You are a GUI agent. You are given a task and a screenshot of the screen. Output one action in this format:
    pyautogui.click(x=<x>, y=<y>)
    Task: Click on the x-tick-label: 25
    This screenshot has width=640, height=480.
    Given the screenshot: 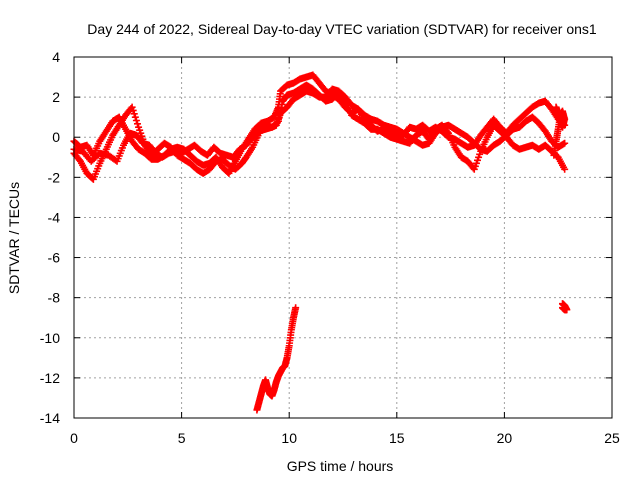 What is the action you would take?
    pyautogui.click(x=612, y=438)
    